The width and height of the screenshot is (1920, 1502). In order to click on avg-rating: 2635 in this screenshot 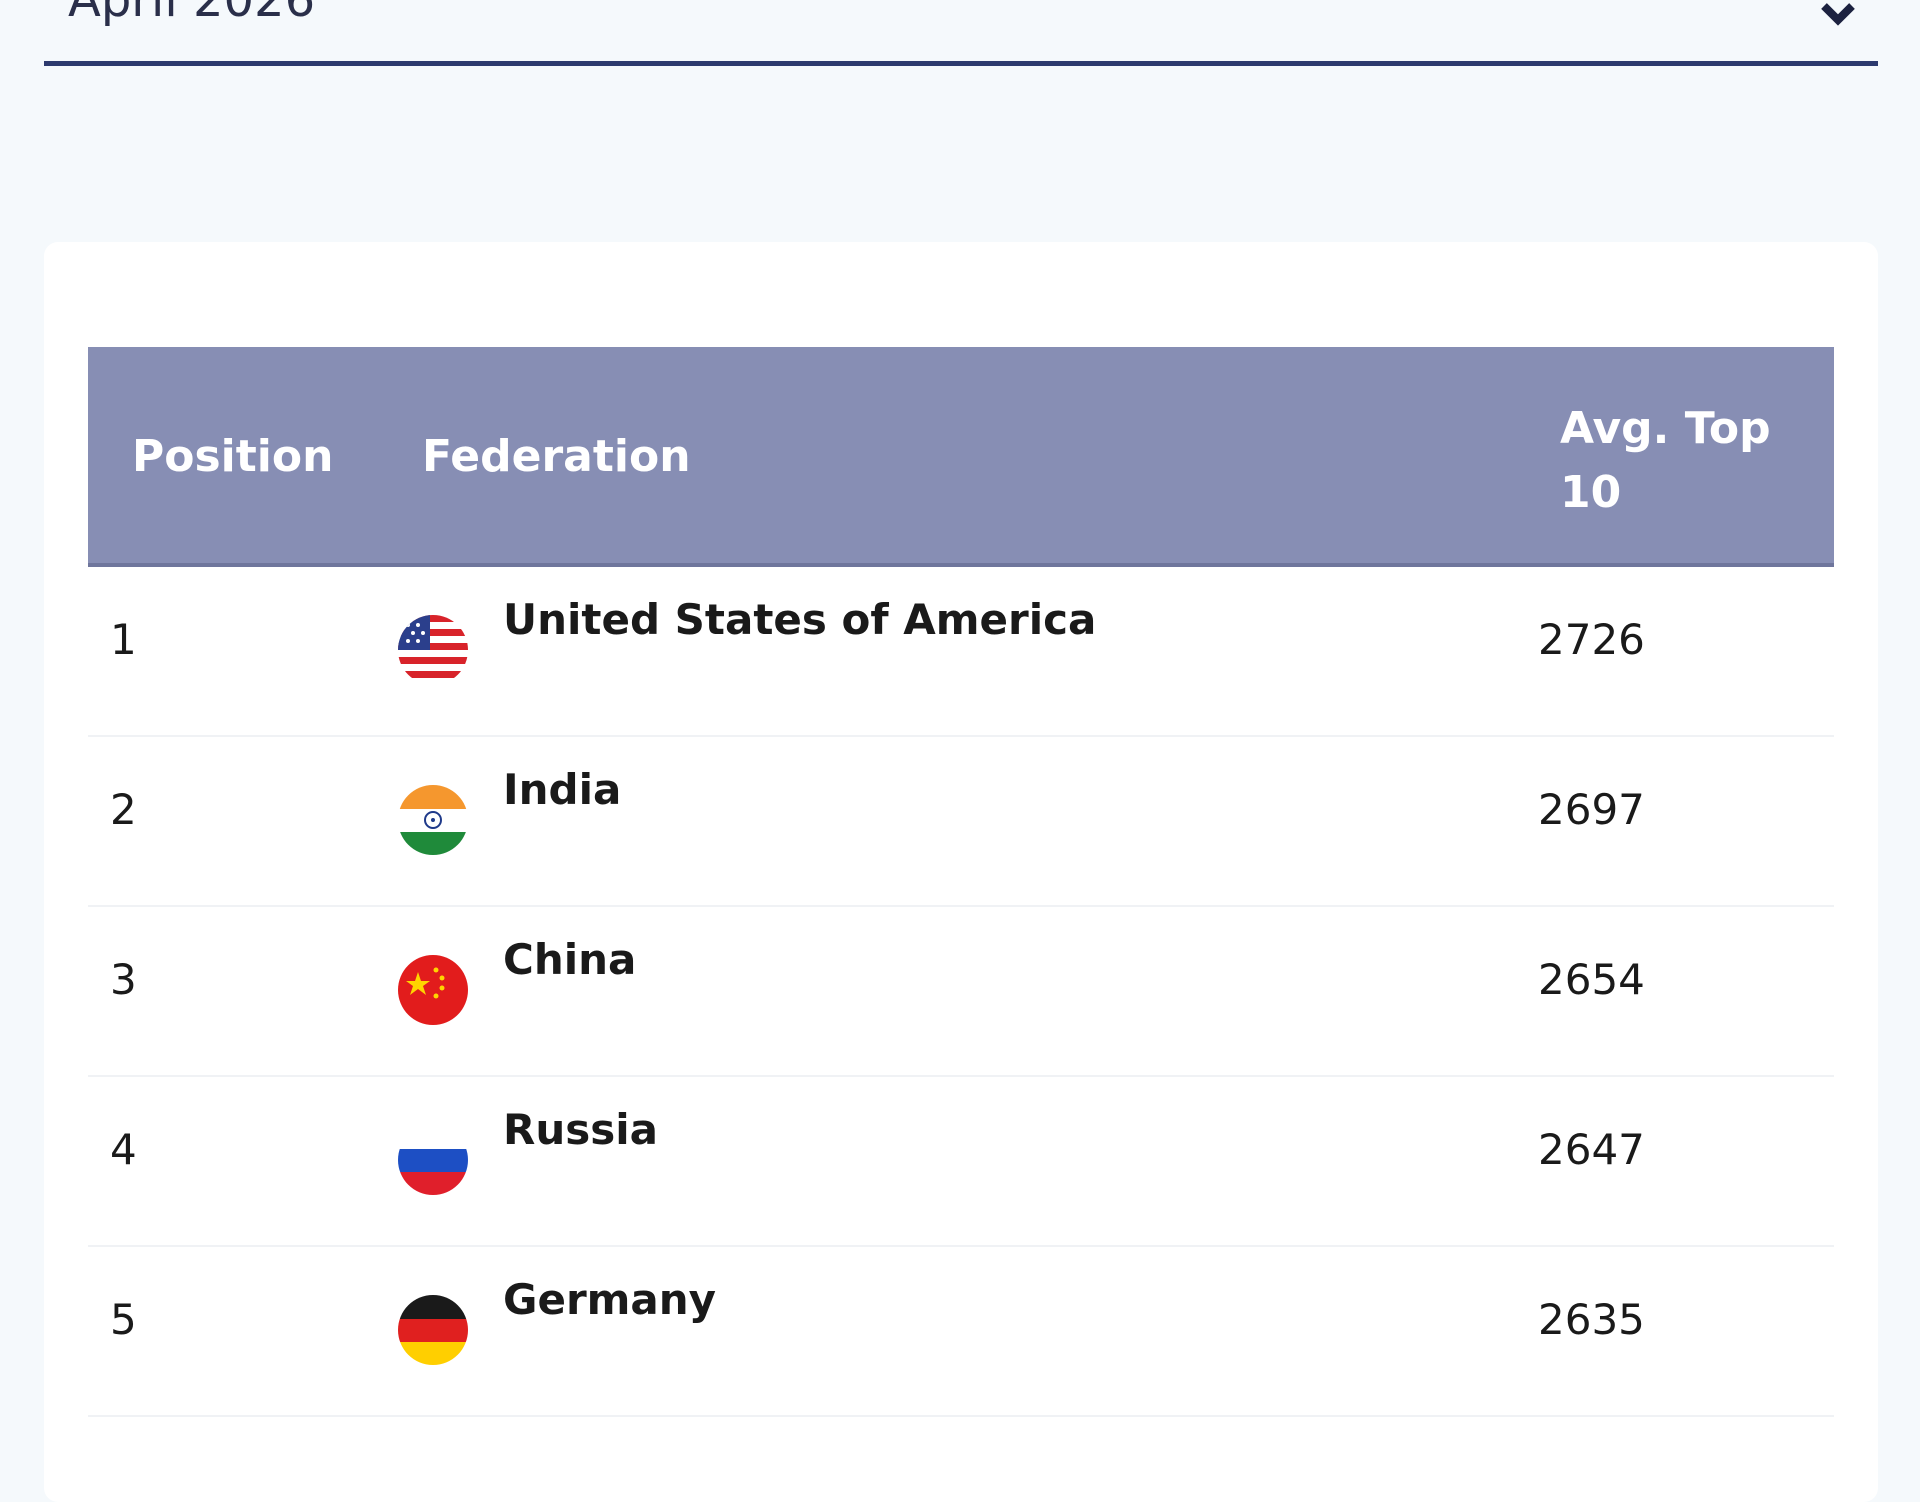, I will do `click(1591, 1319)`.